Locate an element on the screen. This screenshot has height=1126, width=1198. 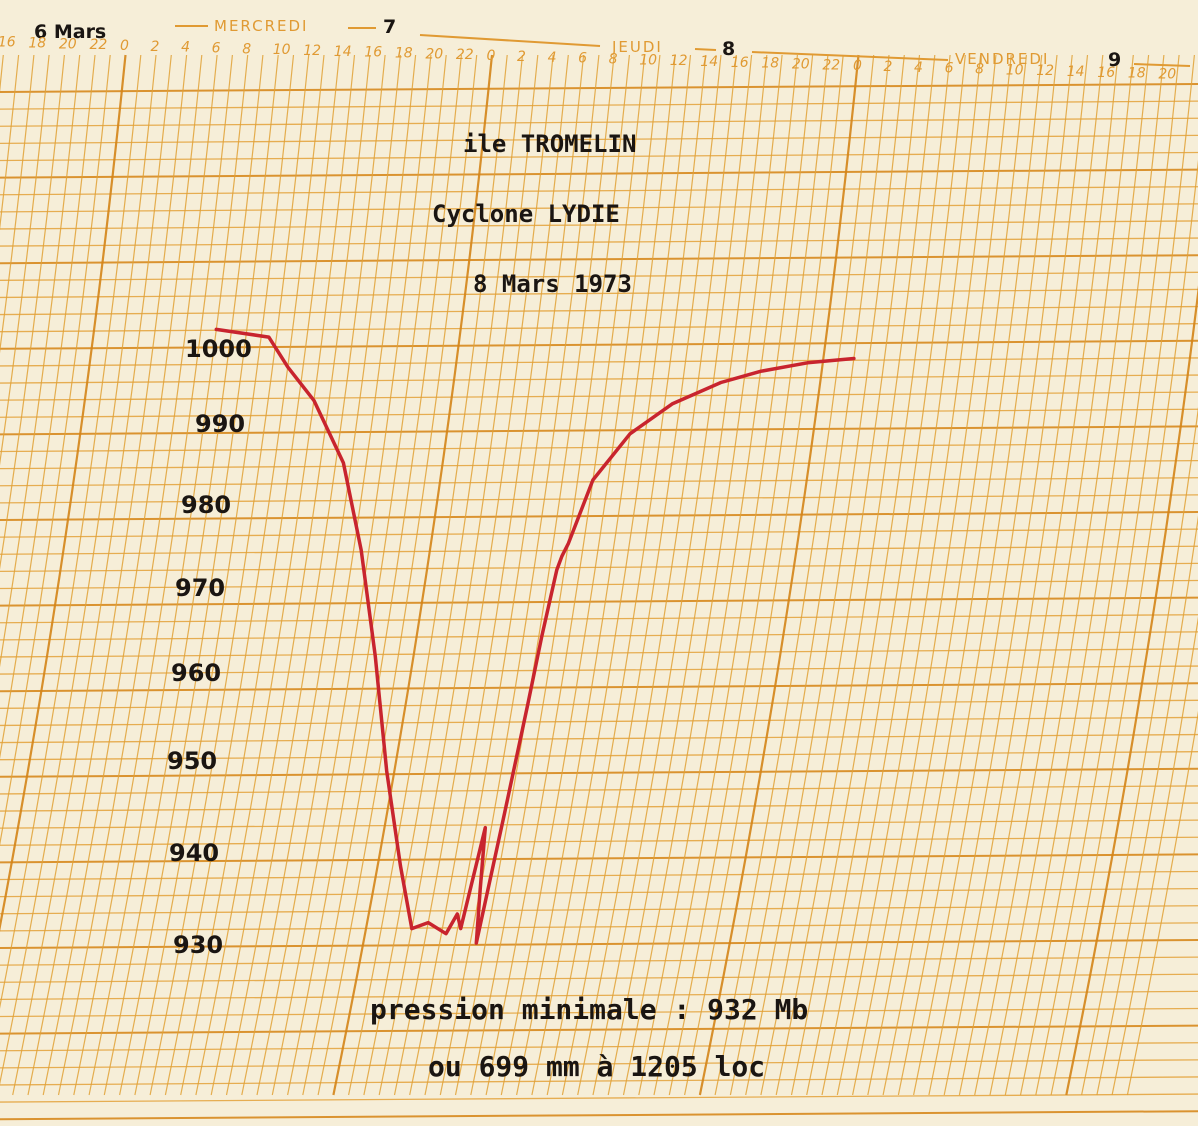
chart-title: ile TROMELIN Cyclone LYDIE 8 Mars 1973 is located at coordinates (534, 214).